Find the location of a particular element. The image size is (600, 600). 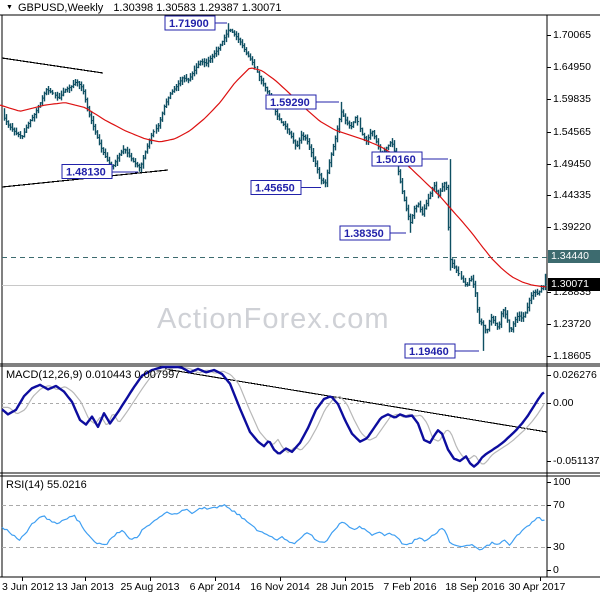

current-price-badge: 1.30071 is located at coordinates (574, 284).